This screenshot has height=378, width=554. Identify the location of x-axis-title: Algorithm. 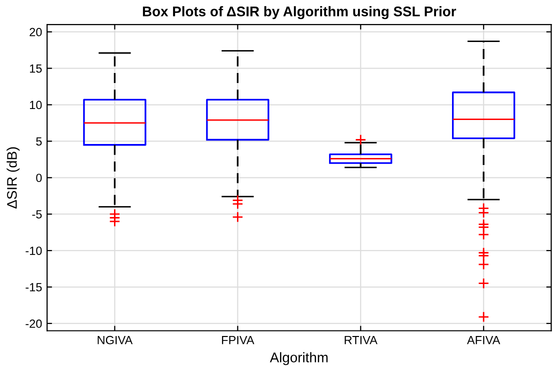
(299, 359).